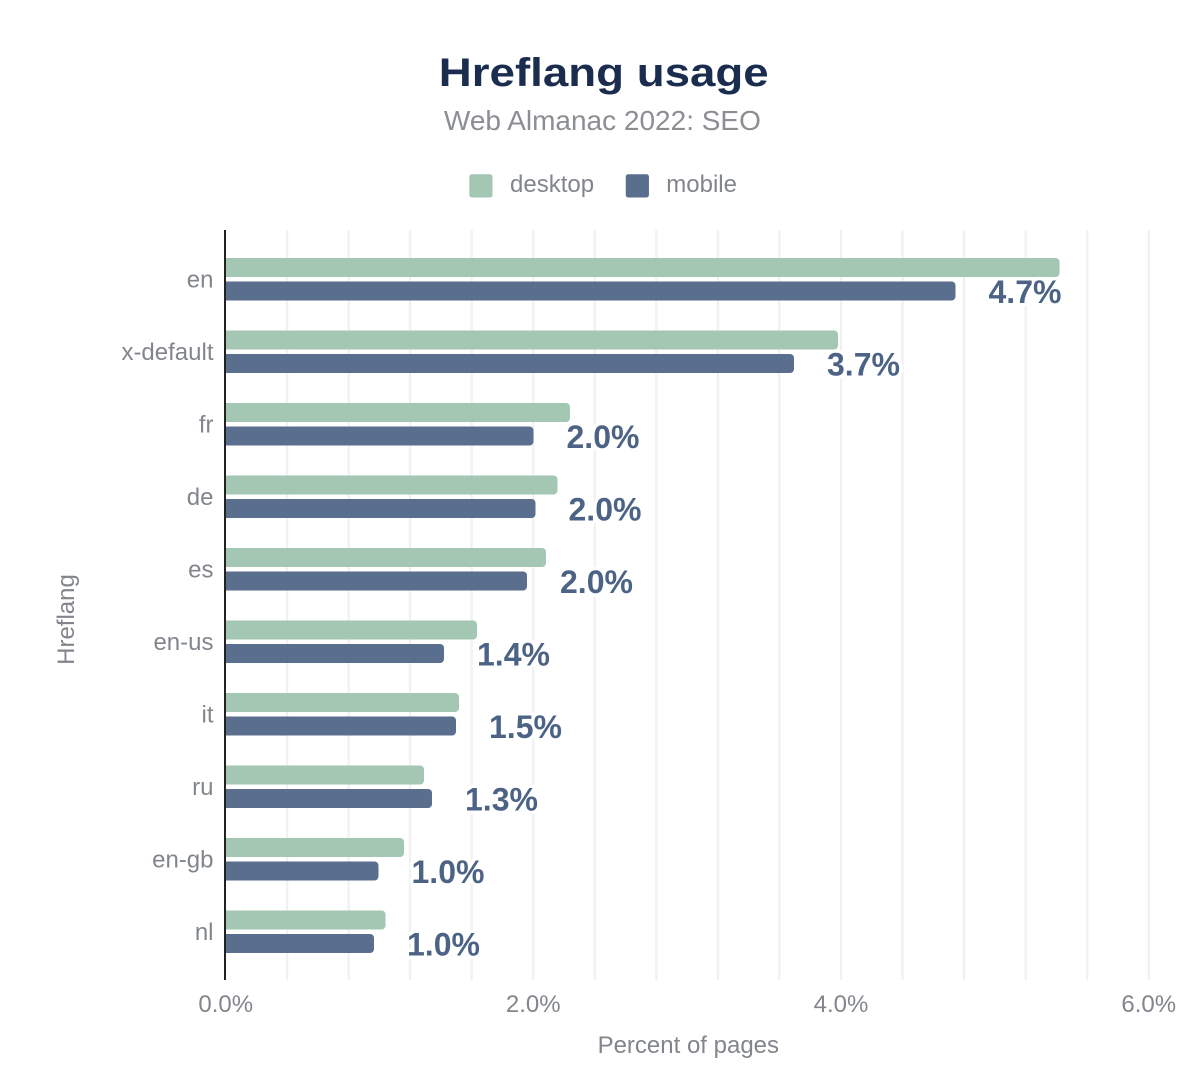 The height and width of the screenshot is (1092, 1200). Describe the element at coordinates (167, 352) in the screenshot. I see `svg-text: x-default` at that location.